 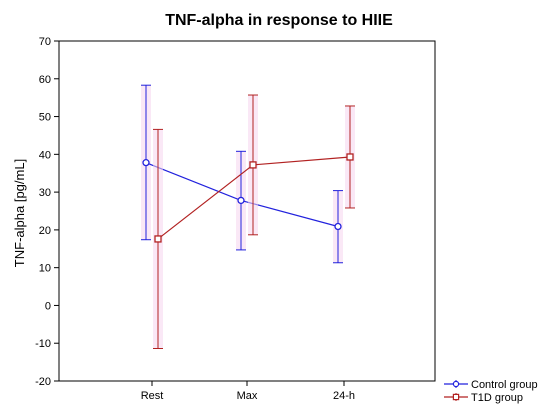 I want to click on y-axis: -20 -10 0 10 20 30 40 50 60 70, so click(x=47, y=212).